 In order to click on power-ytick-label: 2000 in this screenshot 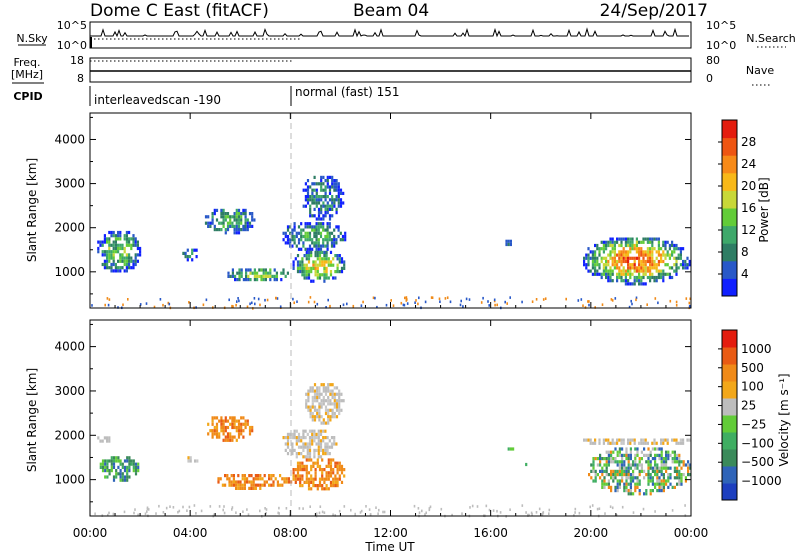, I will do `click(69, 228)`.